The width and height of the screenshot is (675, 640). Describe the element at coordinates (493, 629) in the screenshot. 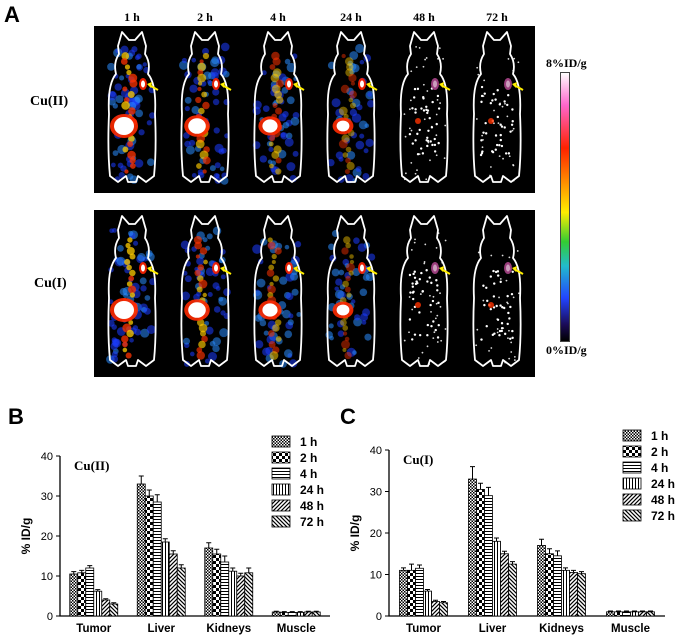

I see `x-tick-label: Liver` at that location.